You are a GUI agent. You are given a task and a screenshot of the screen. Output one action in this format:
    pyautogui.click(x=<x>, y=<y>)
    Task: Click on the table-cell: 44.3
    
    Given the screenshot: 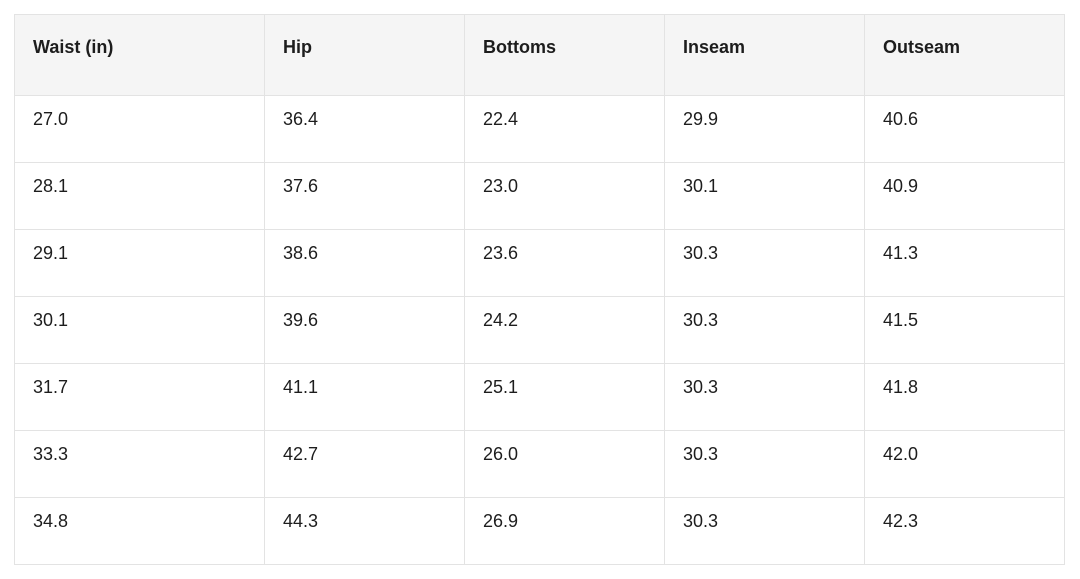 What is the action you would take?
    pyautogui.click(x=364, y=531)
    